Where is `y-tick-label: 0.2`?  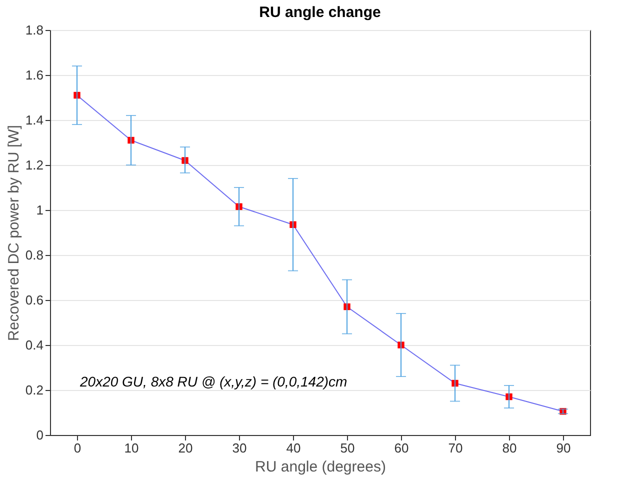
y-tick-label: 0.2 is located at coordinates (34, 390).